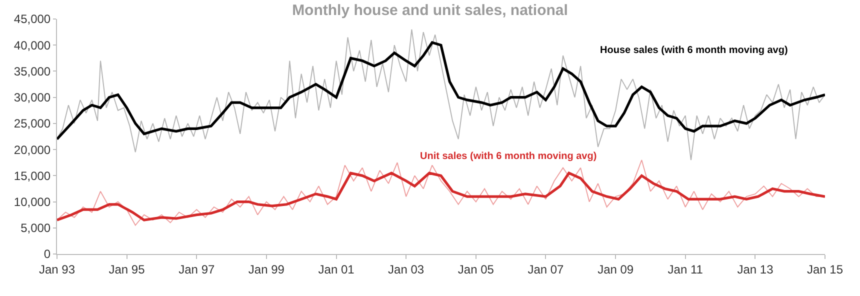 The height and width of the screenshot is (296, 860). I want to click on x-tick-label: Jan 97, so click(196, 269).